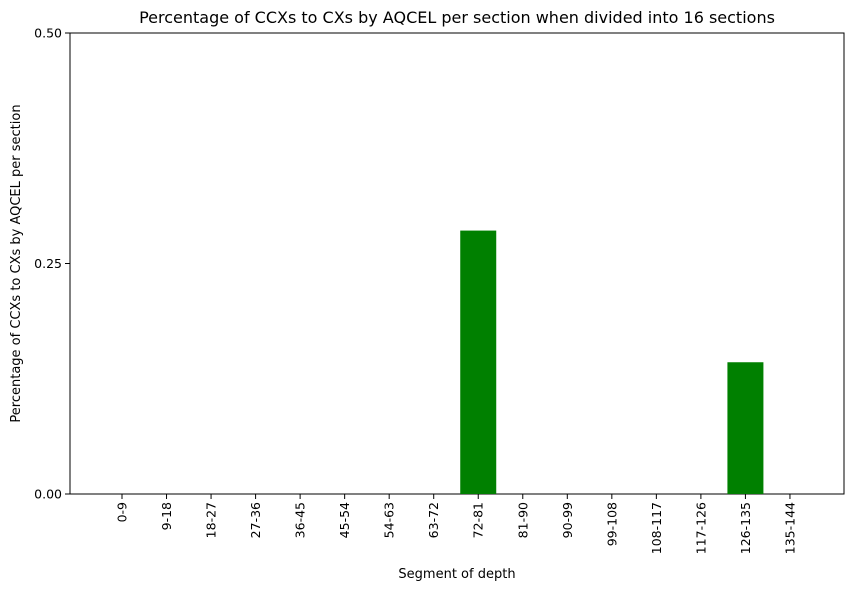 The height and width of the screenshot is (591, 854). I want to click on x-tick-label: 63-72, so click(433, 520).